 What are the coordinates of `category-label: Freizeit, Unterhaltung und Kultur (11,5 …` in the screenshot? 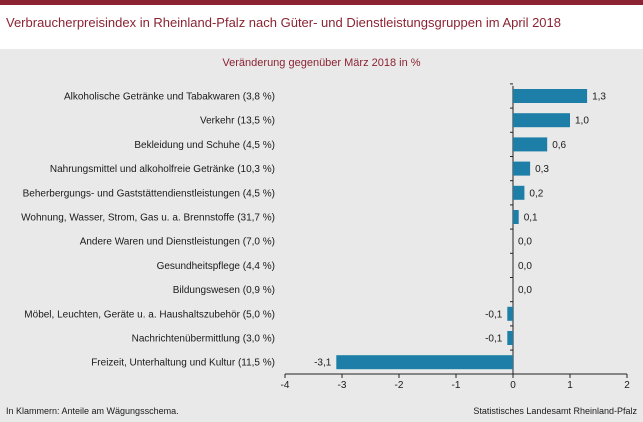 It's located at (183, 363).